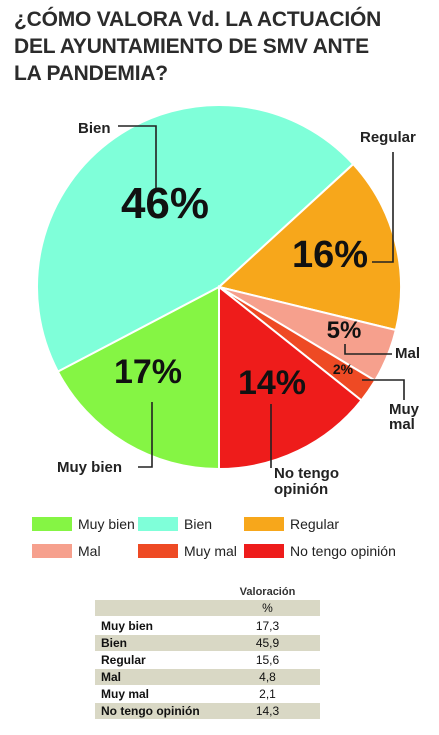 The width and height of the screenshot is (439, 735). What do you see at coordinates (125, 694) in the screenshot?
I see `table-cell-category: Muy mal` at bounding box center [125, 694].